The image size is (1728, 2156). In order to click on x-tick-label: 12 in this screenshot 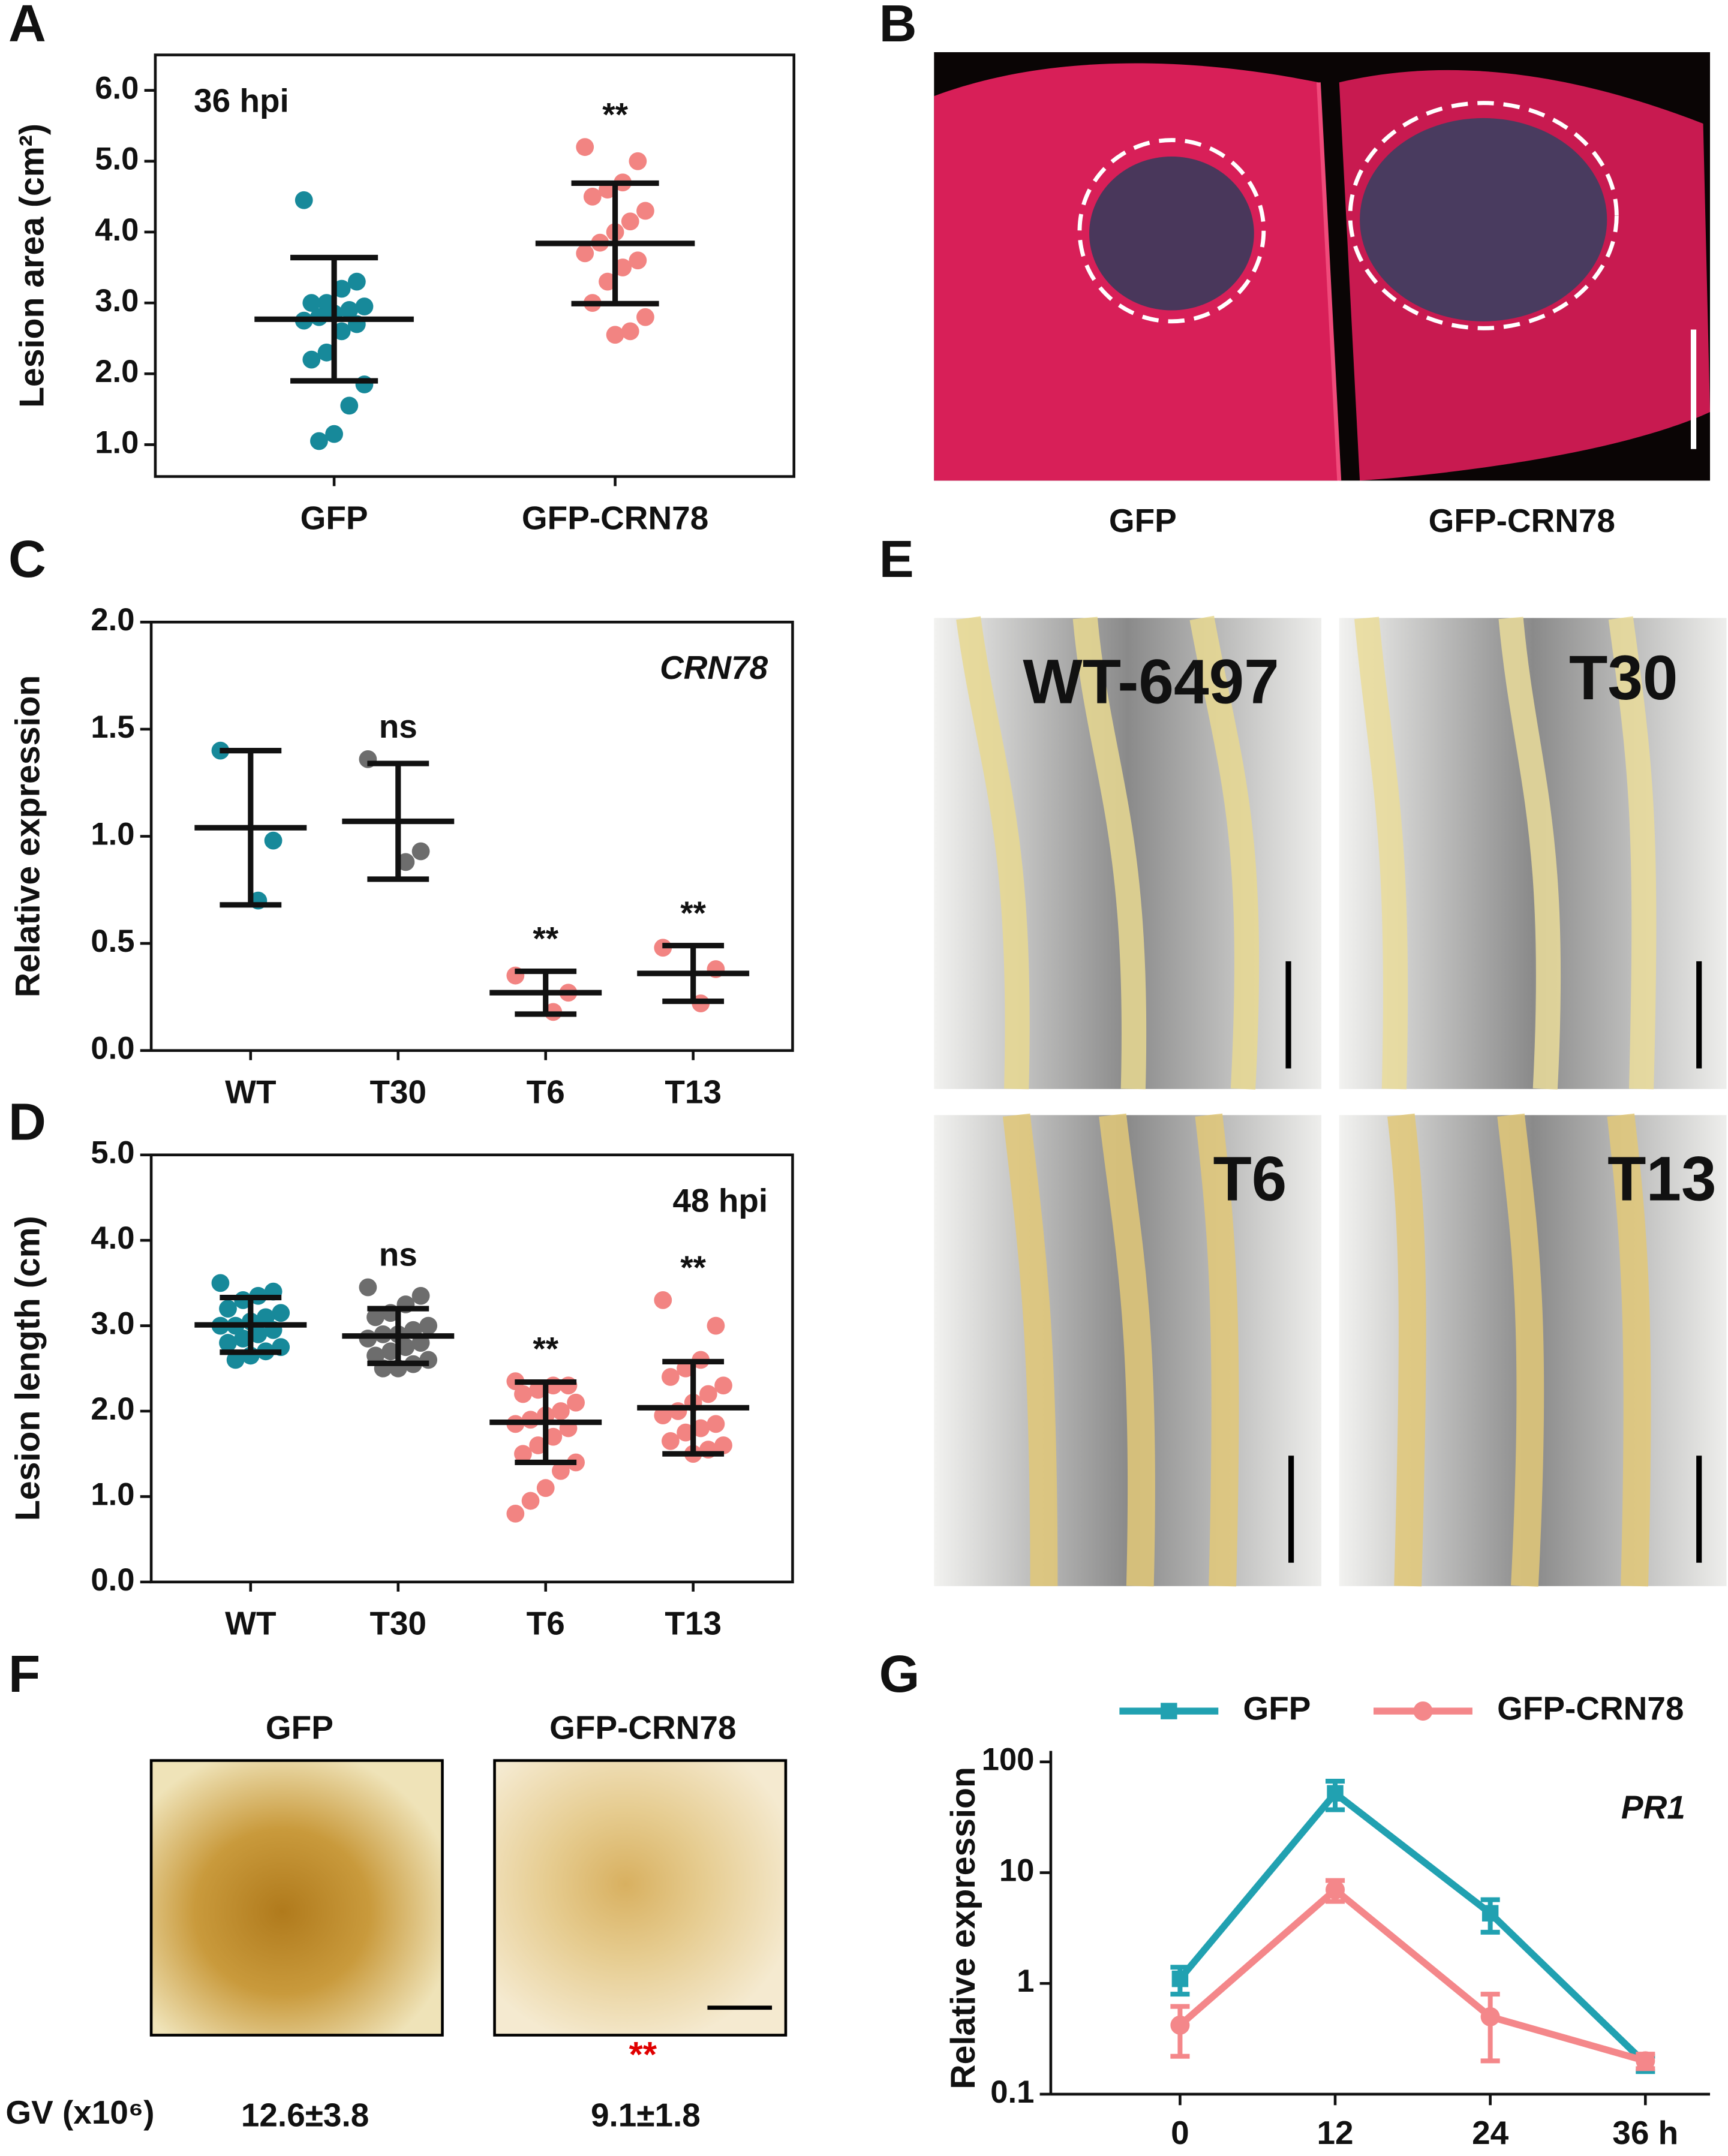, I will do `click(1335, 2132)`.